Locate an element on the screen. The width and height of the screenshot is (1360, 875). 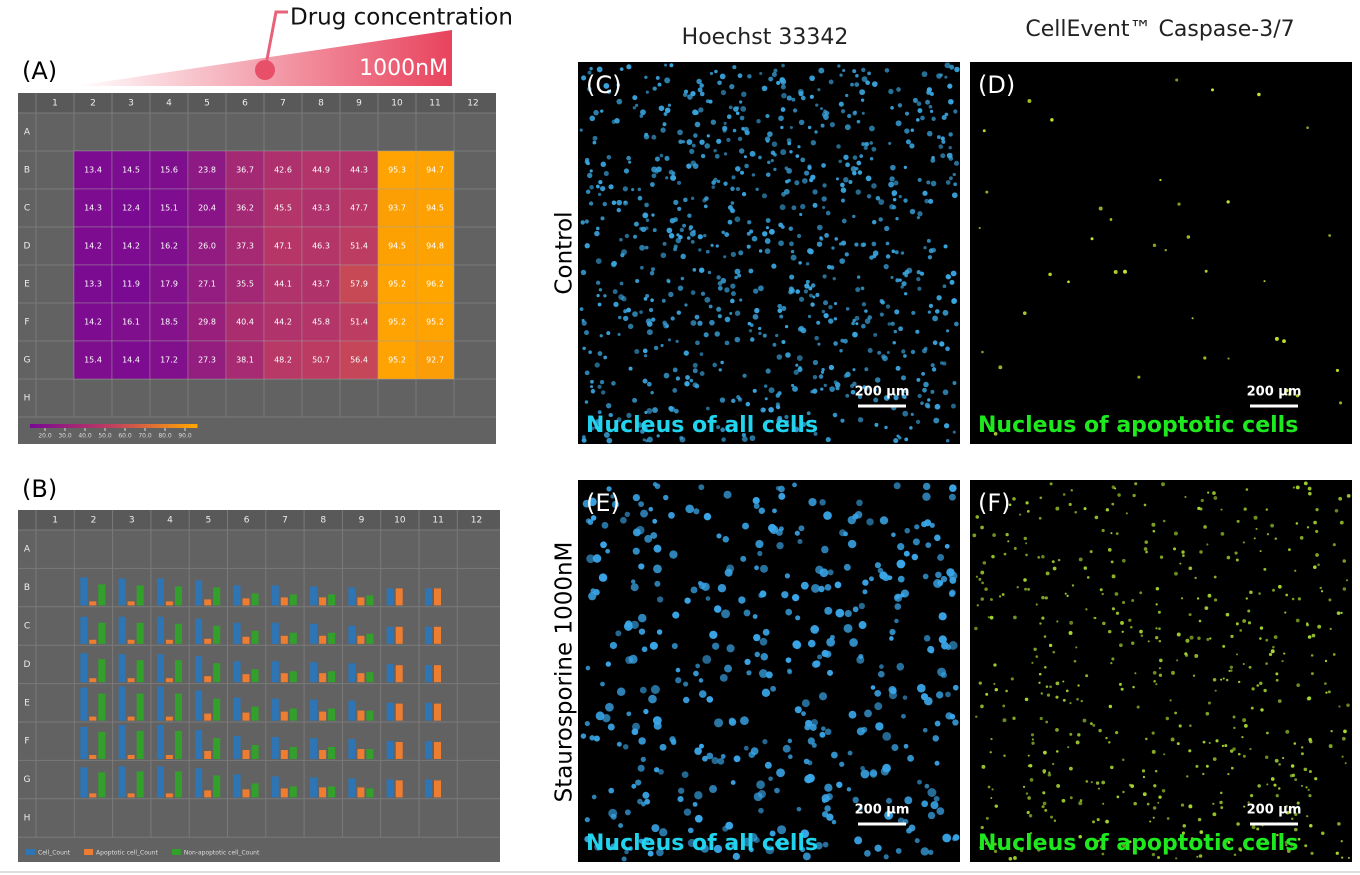
column-label: 4 is located at coordinates (170, 521).